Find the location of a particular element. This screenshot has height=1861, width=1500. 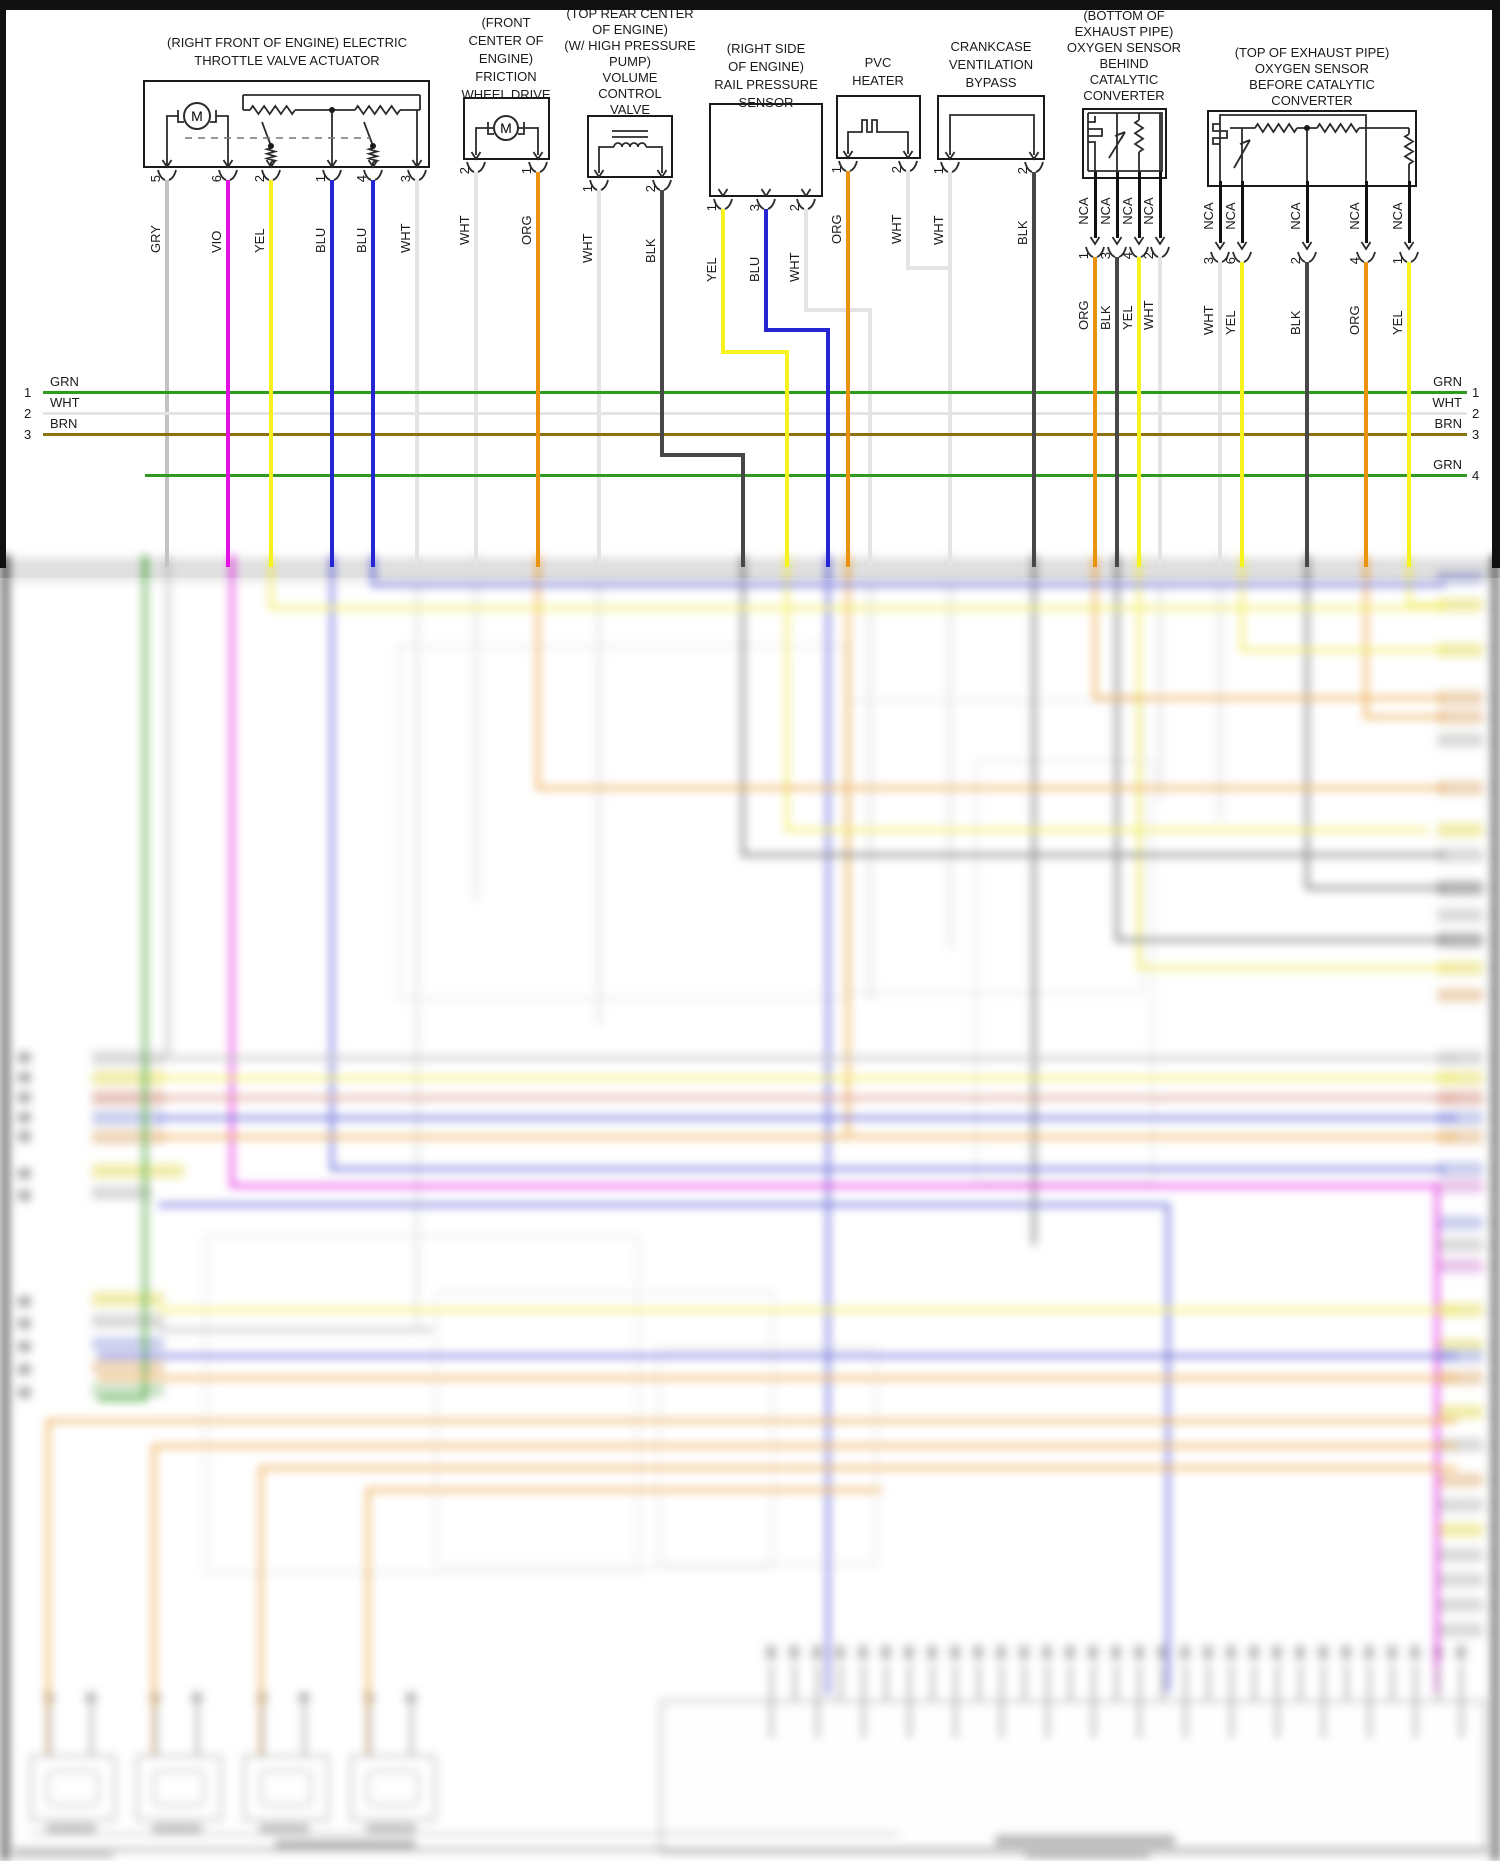

nca-label-text: NCA is located at coordinates (1295, 216).